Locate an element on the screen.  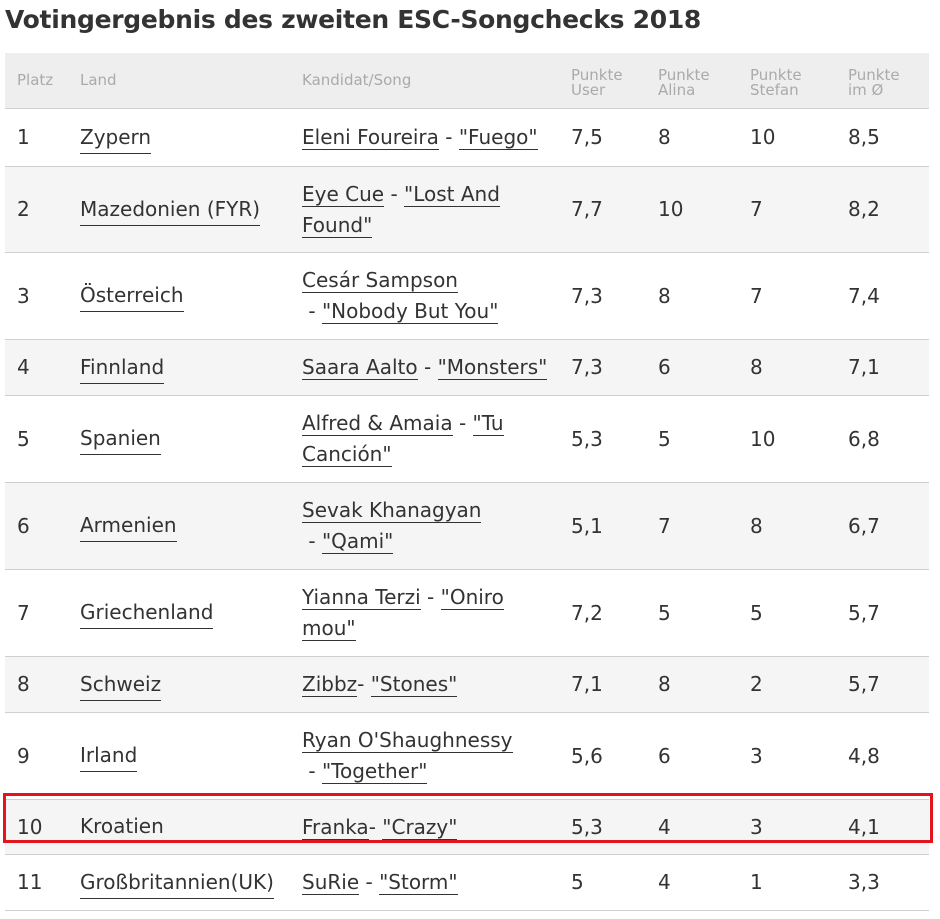
country-link: Armenien is located at coordinates (128, 526).